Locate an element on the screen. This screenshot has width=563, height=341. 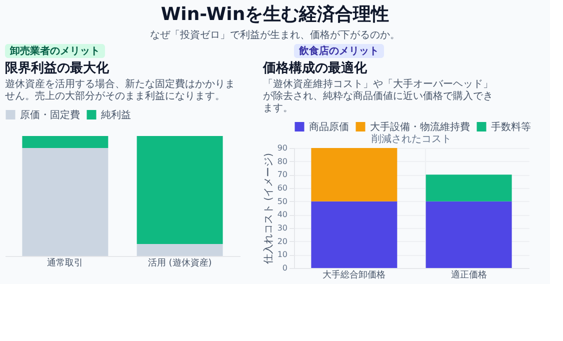
y-tick-label: 60 is located at coordinates (282, 188).